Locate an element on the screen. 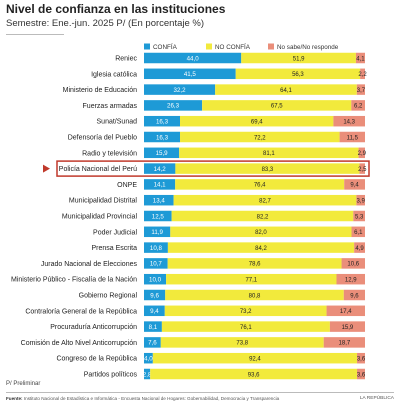  value-label: 41,5 is located at coordinates (190, 74).